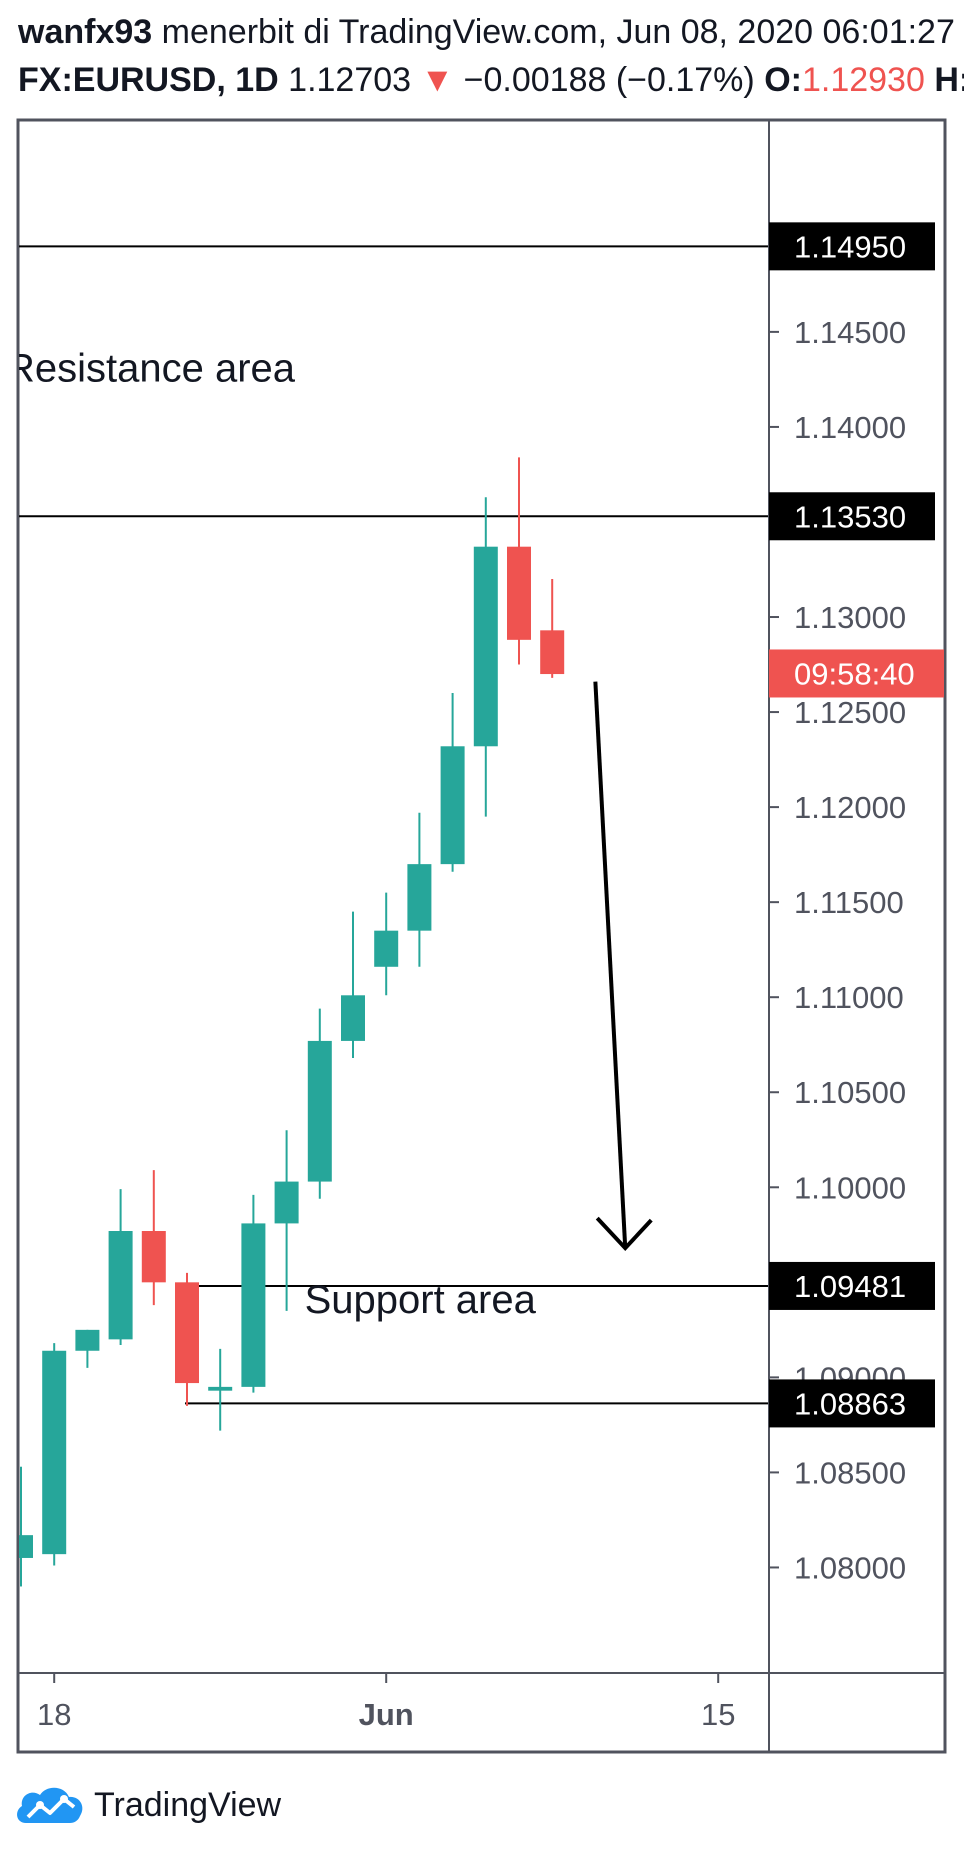 The image size is (964, 1854). Describe the element at coordinates (863, 80) in the screenshot. I see `open-value: 1.12930` at that location.